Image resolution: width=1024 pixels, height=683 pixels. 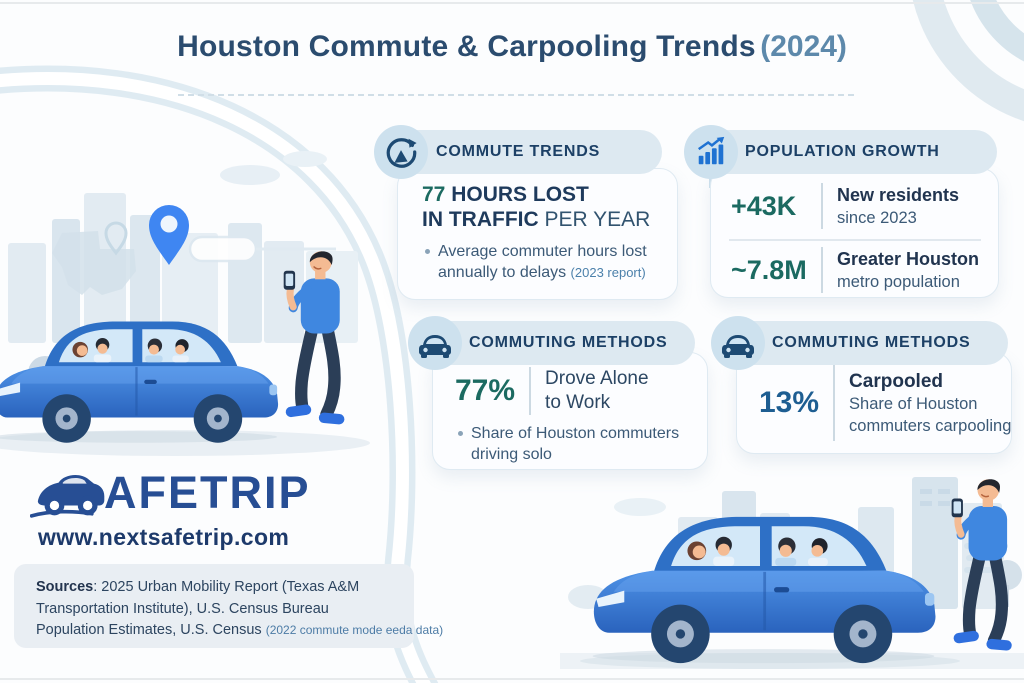 What do you see at coordinates (518, 151) in the screenshot?
I see `commute-trends-title: COMMUTE TRENDS` at bounding box center [518, 151].